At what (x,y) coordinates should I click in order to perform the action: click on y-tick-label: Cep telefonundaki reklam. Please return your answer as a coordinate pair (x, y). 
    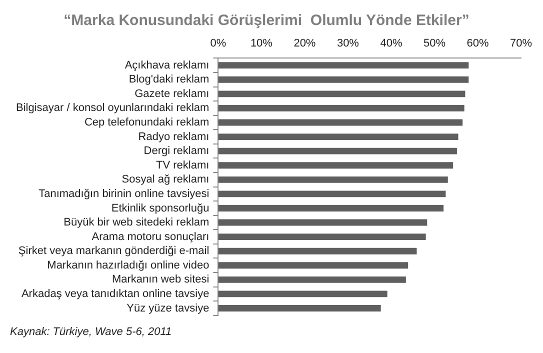
    Looking at the image, I should click on (147, 122).